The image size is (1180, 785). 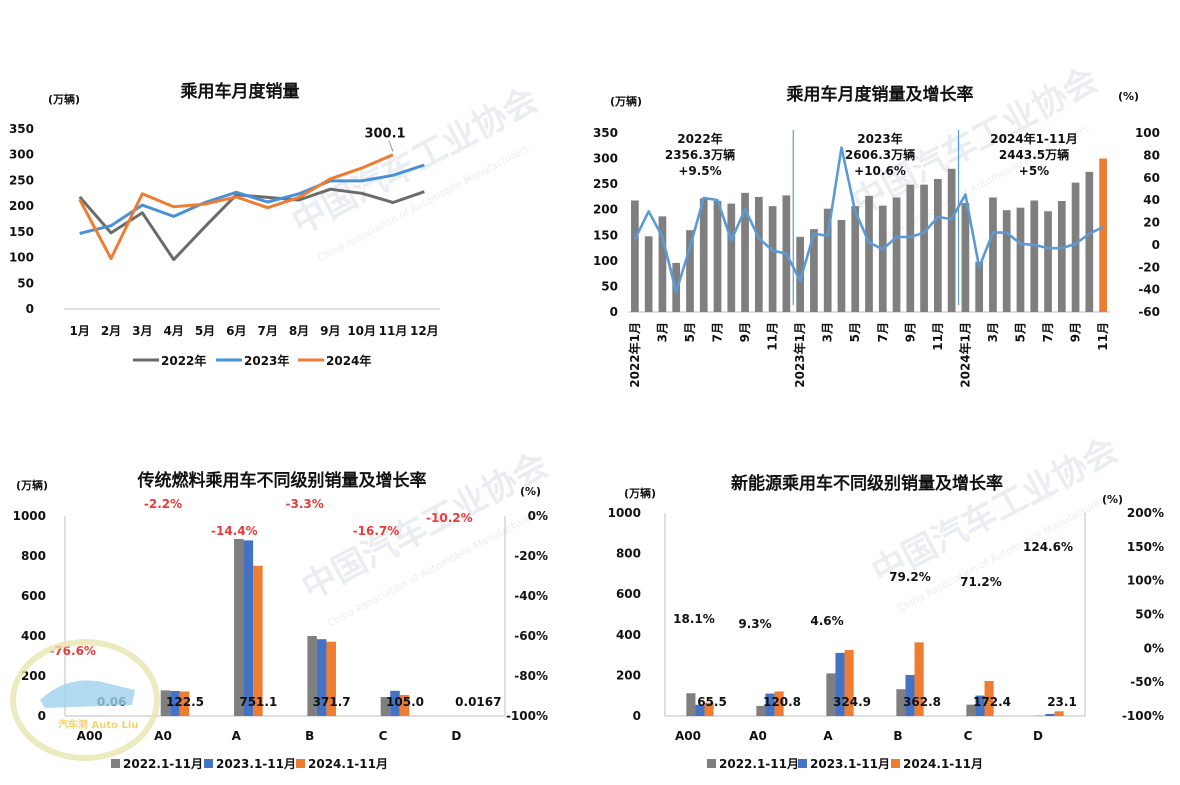 What do you see at coordinates (531, 556) in the screenshot?
I see `y-tick-label-right: -20%` at bounding box center [531, 556].